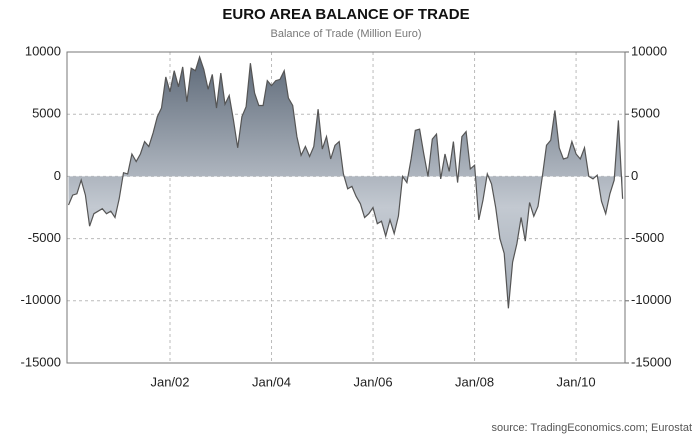 This screenshot has height=439, width=699. I want to click on x-tick-label: Jan/06, so click(373, 381).